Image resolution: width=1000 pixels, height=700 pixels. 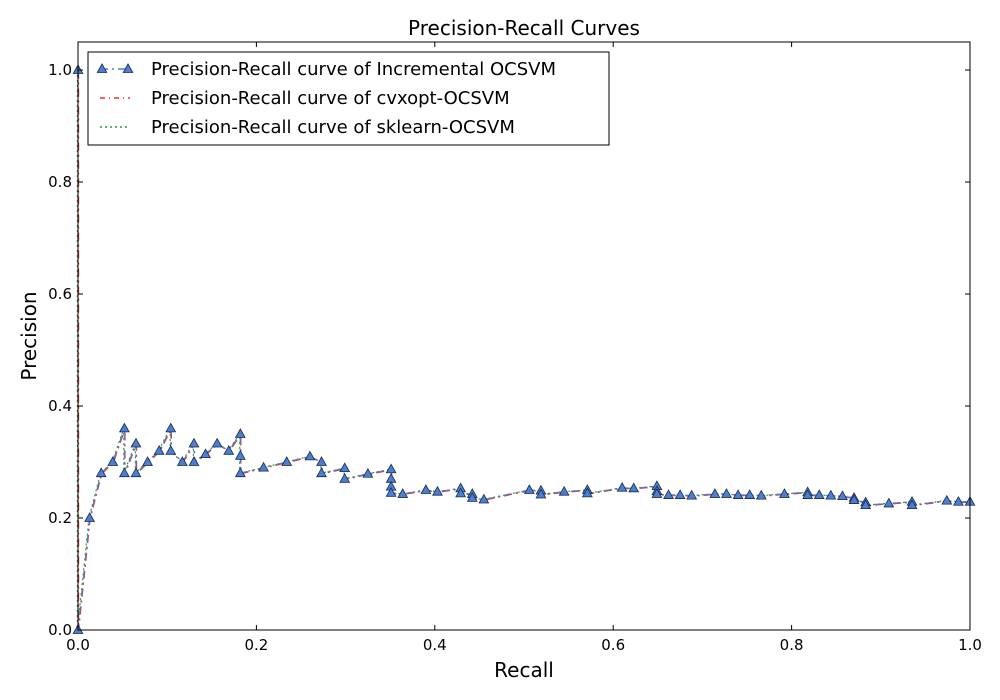 I want to click on legend-frame, so click(x=348, y=98).